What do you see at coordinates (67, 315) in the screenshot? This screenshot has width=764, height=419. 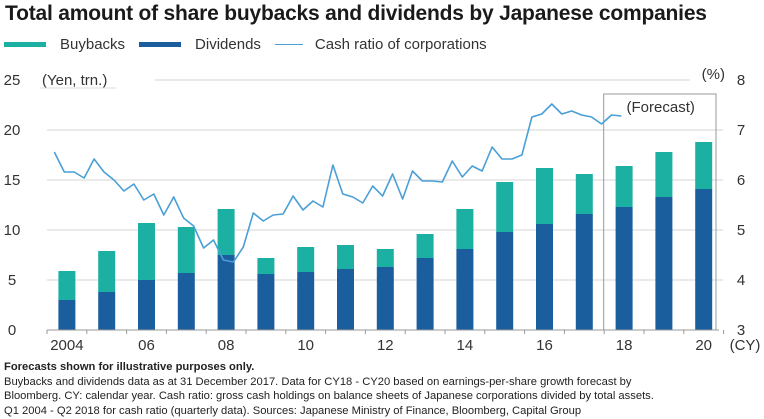 I see `bar-dividends-2004` at bounding box center [67, 315].